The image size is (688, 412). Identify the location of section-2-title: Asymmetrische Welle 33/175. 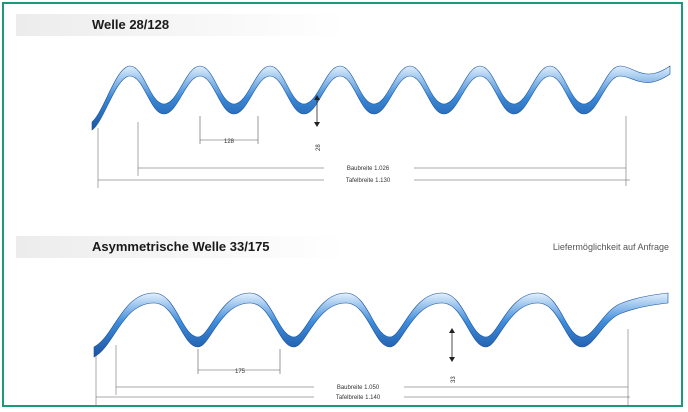
(181, 246).